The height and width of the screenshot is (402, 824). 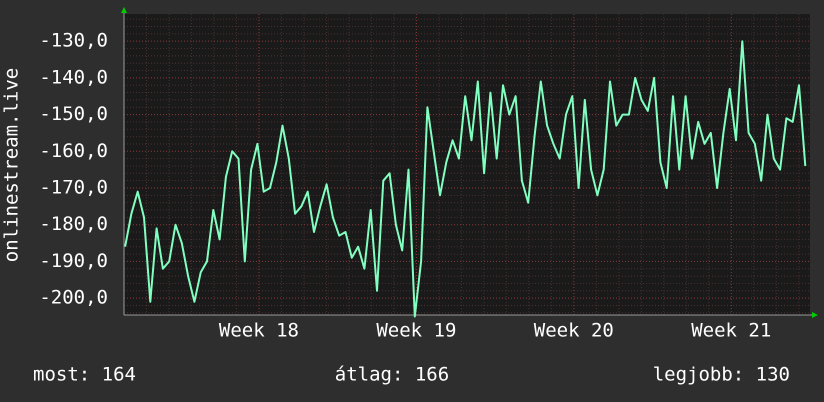 I want to click on y-tick-label: -200,0, so click(x=73, y=298).